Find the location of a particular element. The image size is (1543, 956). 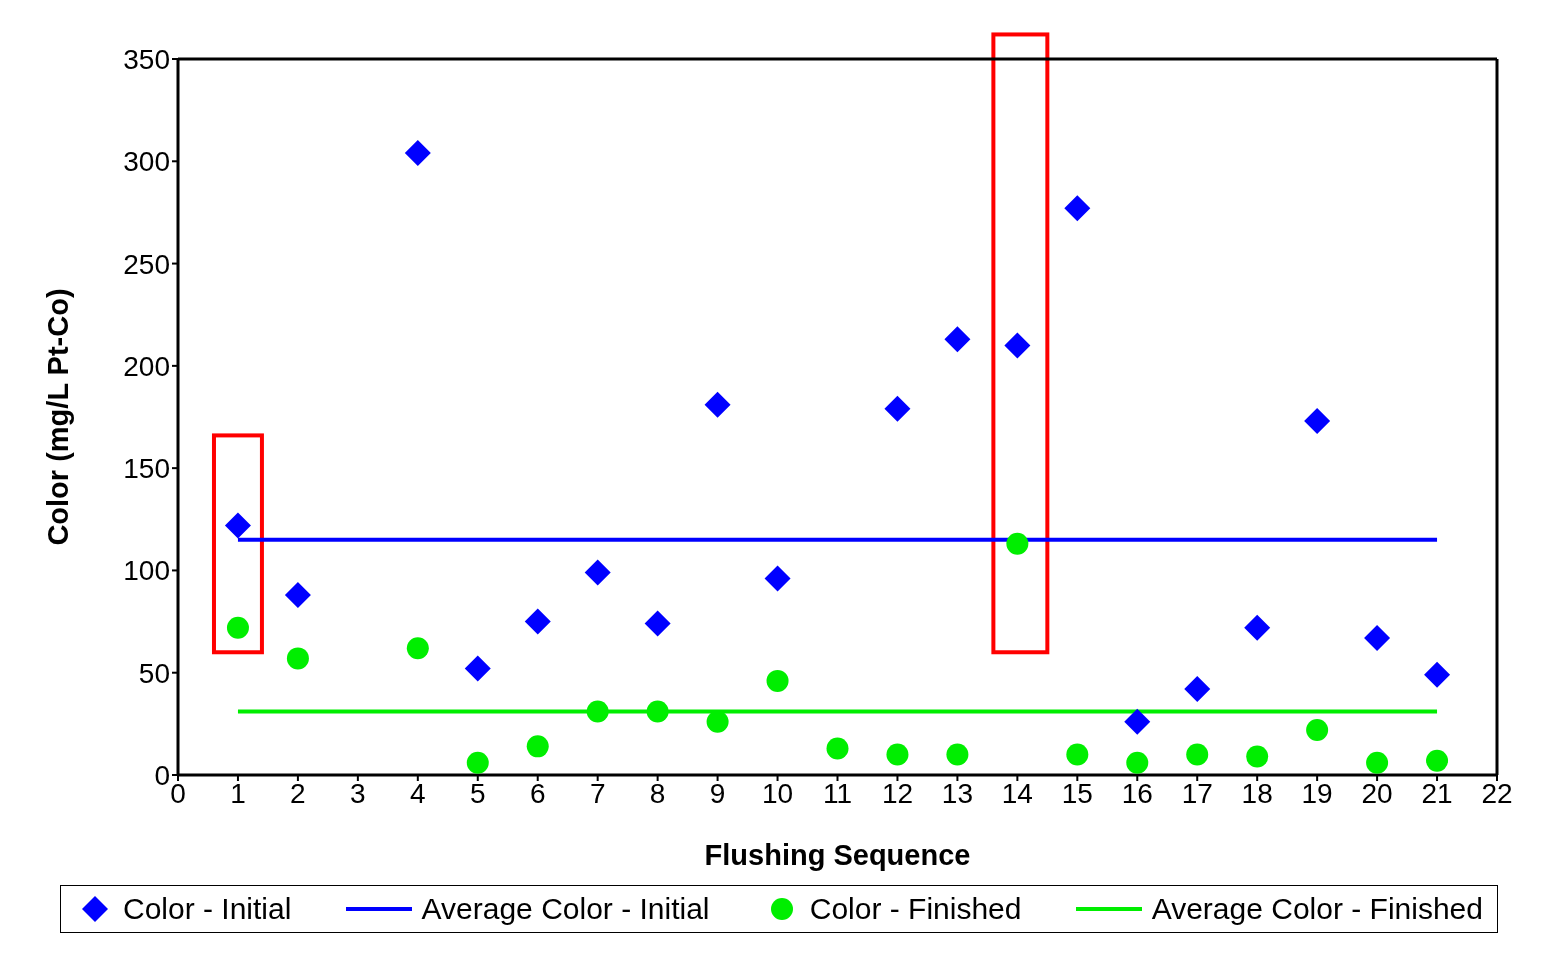

y-tick-label: 300 is located at coordinates (146, 162).